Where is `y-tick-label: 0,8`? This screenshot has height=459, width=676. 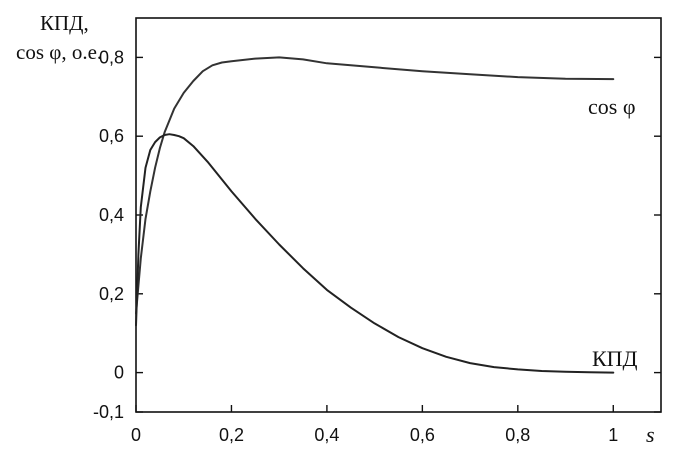
y-tick-label: 0,8 is located at coordinates (111, 57).